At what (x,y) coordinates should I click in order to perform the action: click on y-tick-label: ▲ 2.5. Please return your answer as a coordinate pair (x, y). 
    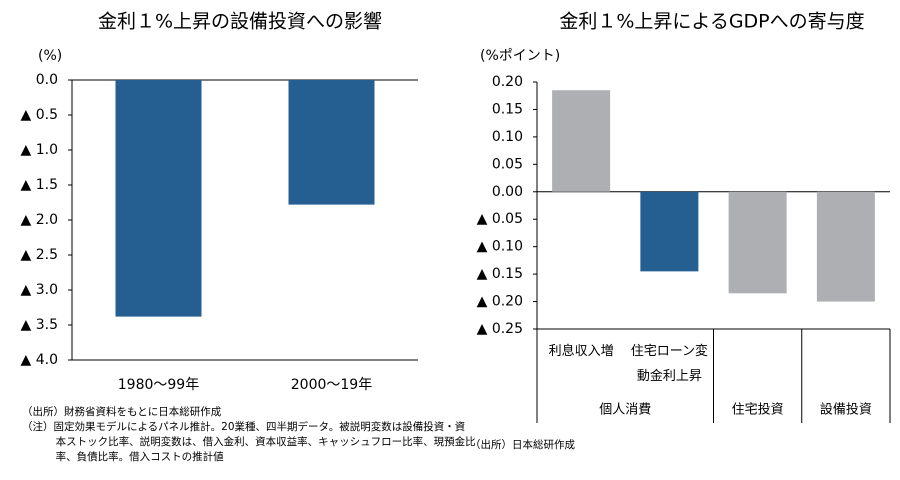
    Looking at the image, I should click on (39, 255).